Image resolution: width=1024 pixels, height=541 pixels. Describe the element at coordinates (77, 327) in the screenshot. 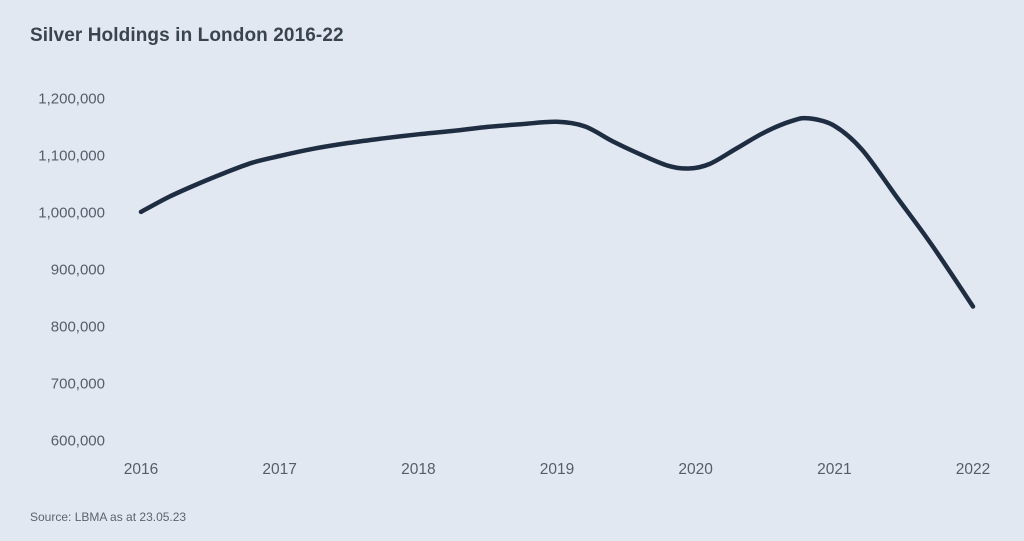

I see `y-axis-tick-label: 800,000` at that location.